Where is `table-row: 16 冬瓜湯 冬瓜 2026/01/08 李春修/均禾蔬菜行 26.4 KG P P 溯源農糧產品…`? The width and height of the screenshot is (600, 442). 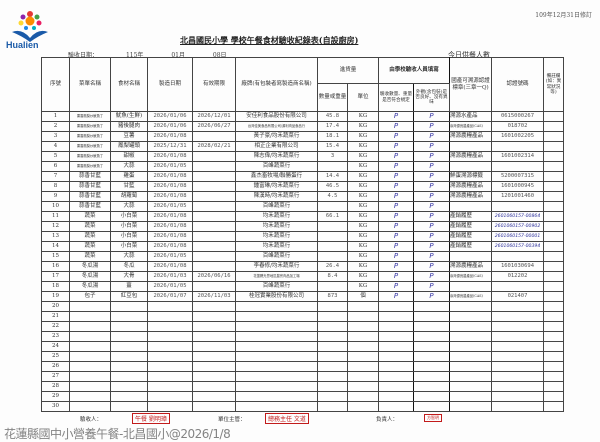 table-row: 16 冬瓜湯 冬瓜 2026/01/08 李春修/均禾蔬菜行 26.4 KG P P 溯源農糧產品… is located at coordinates (302, 266).